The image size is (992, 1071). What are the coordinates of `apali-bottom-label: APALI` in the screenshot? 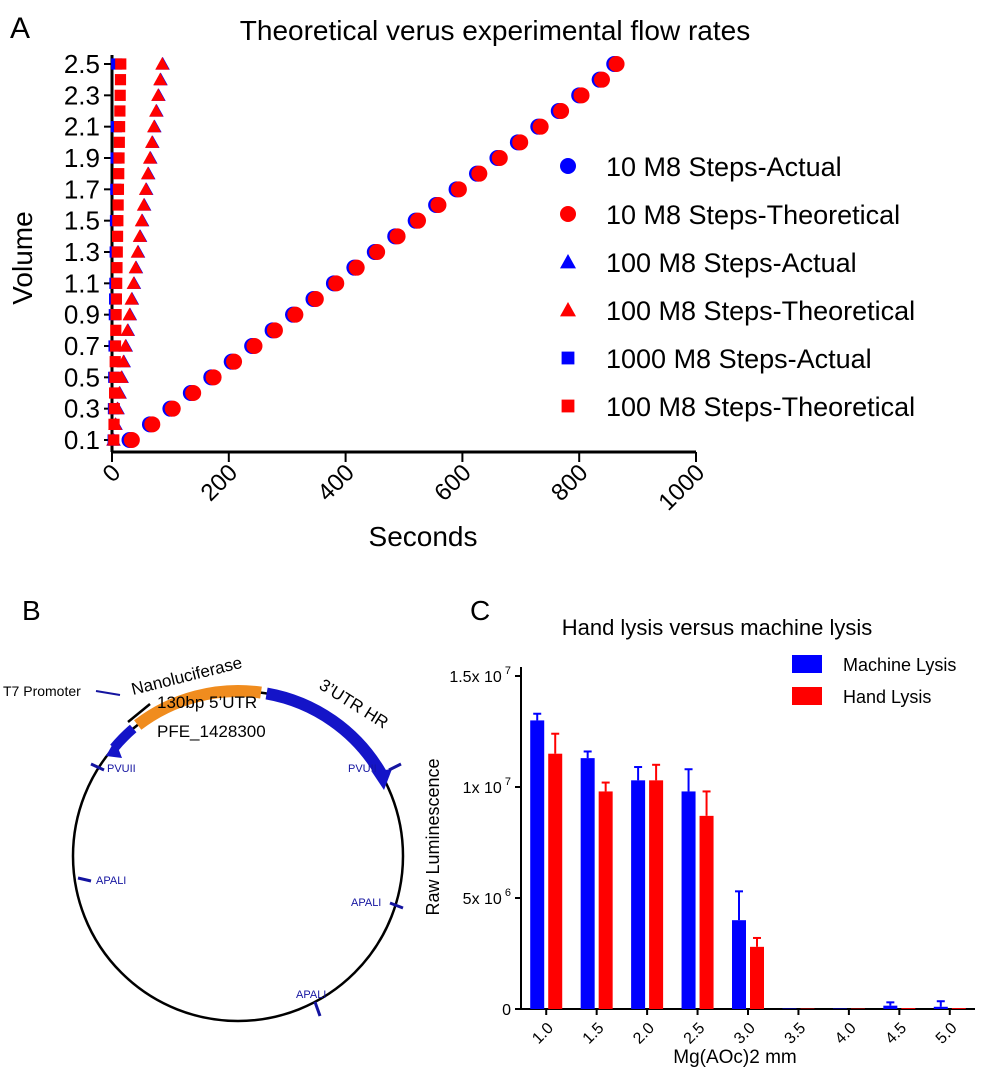 It's located at (311, 995).